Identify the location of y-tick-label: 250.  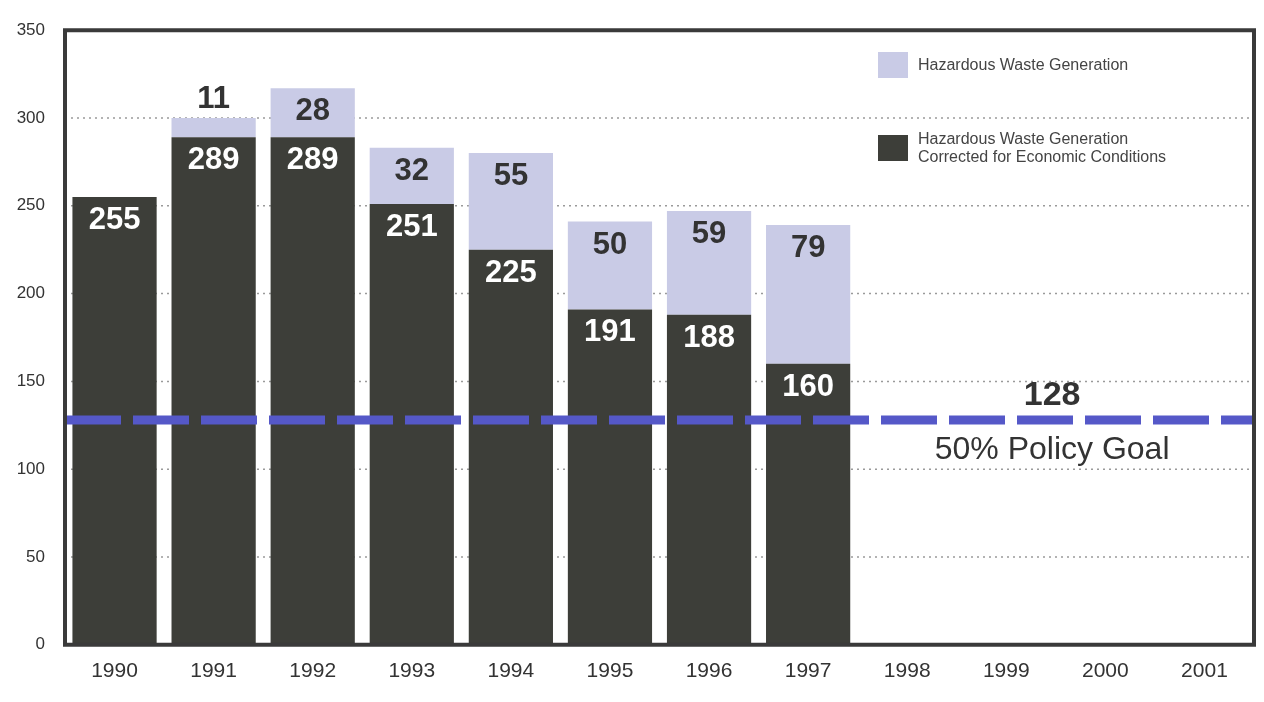
(30, 205).